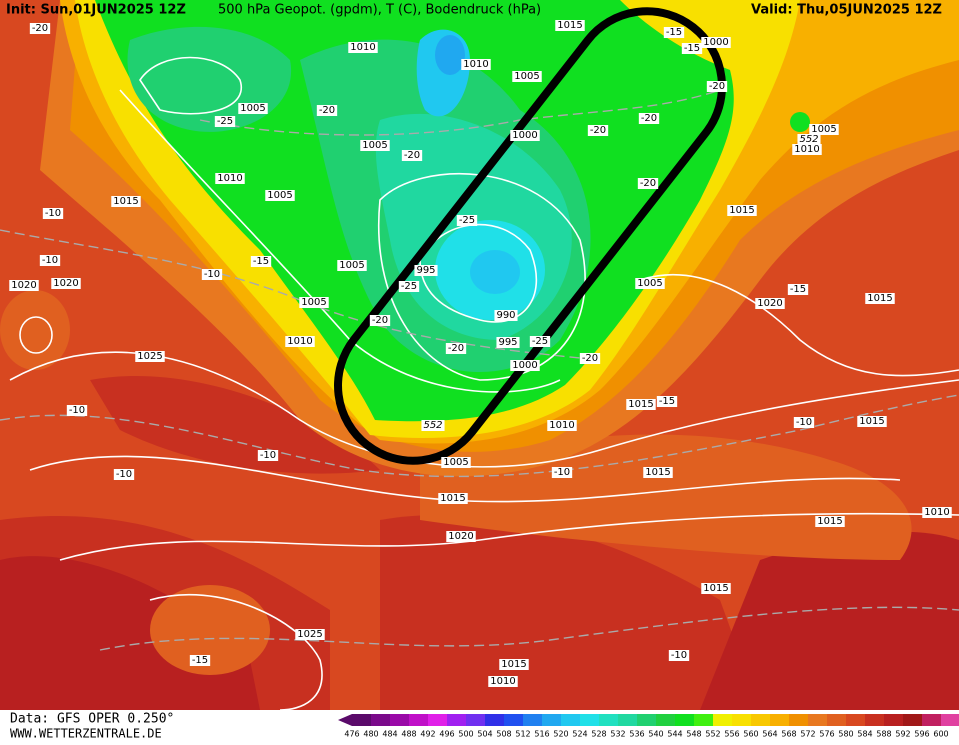 This screenshot has width=959, height=745. I want to click on colorbar-arrow, so click(345, 720).